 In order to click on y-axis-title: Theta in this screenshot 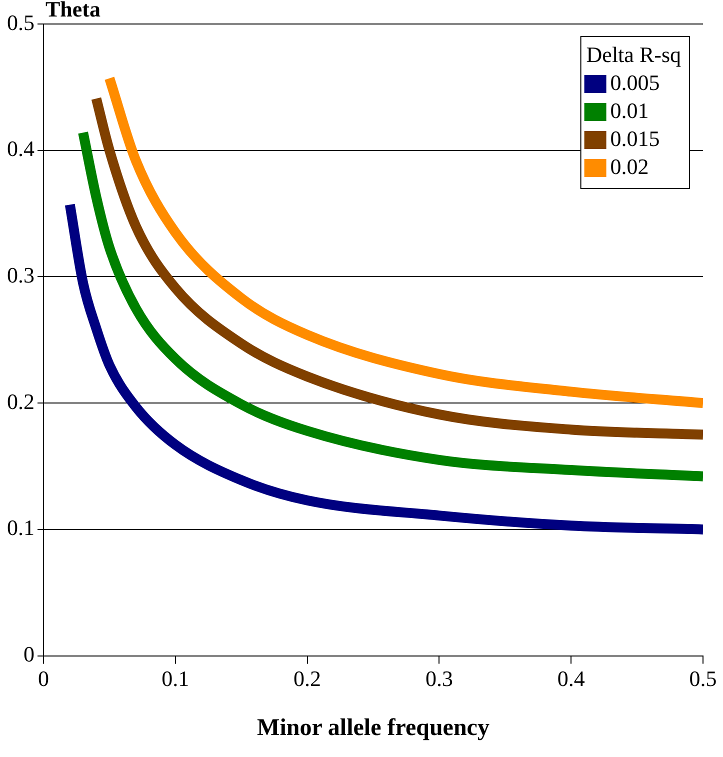, I will do `click(73, 11)`.